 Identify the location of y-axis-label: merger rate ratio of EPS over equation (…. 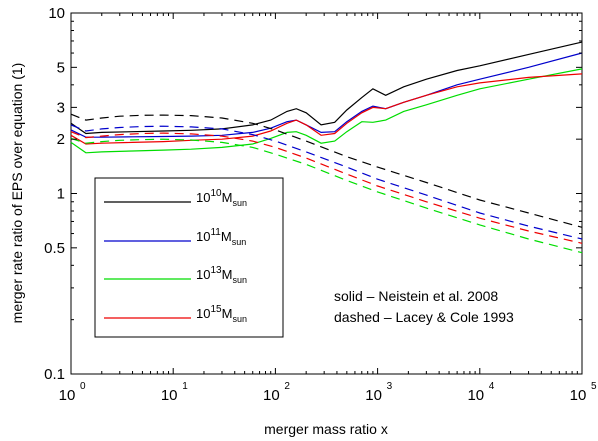
(17, 193).